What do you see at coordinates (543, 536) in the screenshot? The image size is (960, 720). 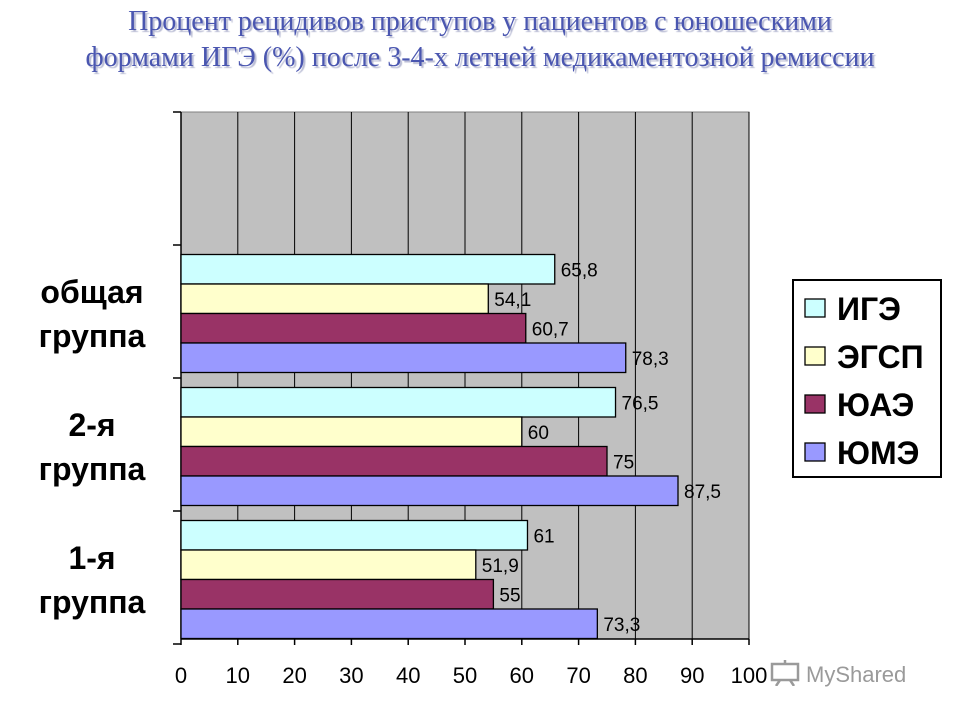 I see `data-label: 61` at bounding box center [543, 536].